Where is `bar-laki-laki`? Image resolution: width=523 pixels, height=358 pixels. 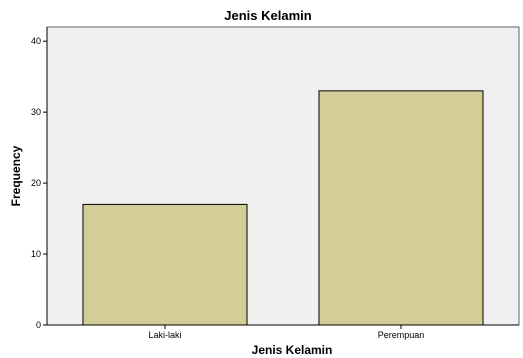 bar-laki-laki is located at coordinates (165, 264).